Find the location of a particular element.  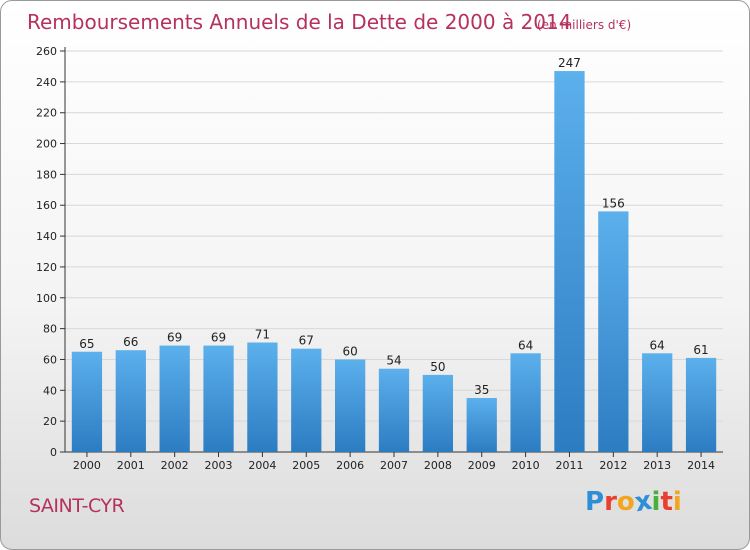

logo-letter: P is located at coordinates (595, 502).